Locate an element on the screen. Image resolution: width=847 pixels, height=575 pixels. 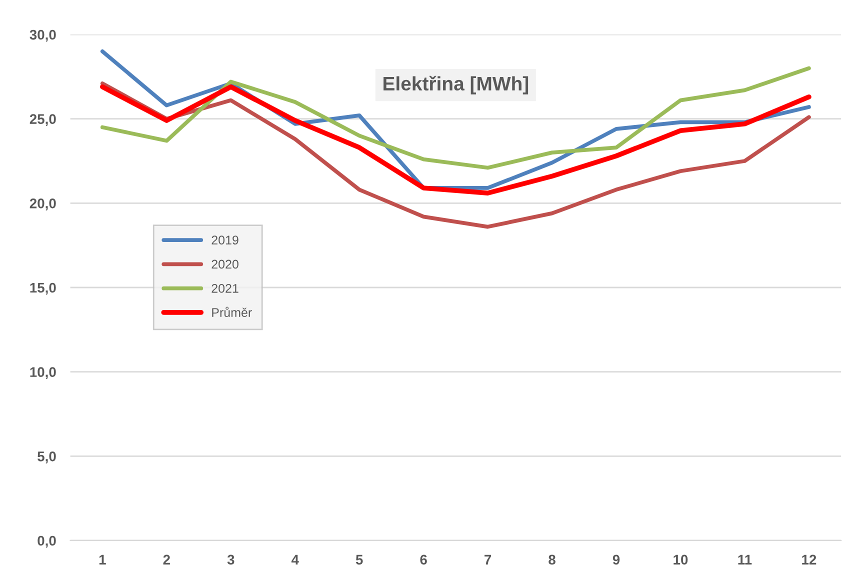
y-tick-label: 5,0 is located at coordinates (47, 458).